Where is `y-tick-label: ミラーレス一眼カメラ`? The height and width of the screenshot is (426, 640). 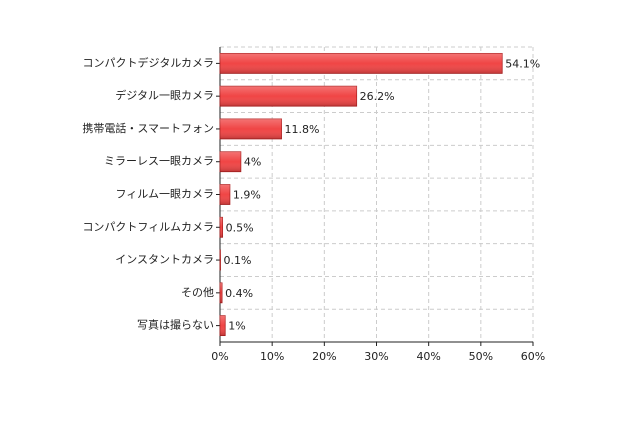 y-tick-label: ミラーレス一眼カメラ is located at coordinates (159, 161).